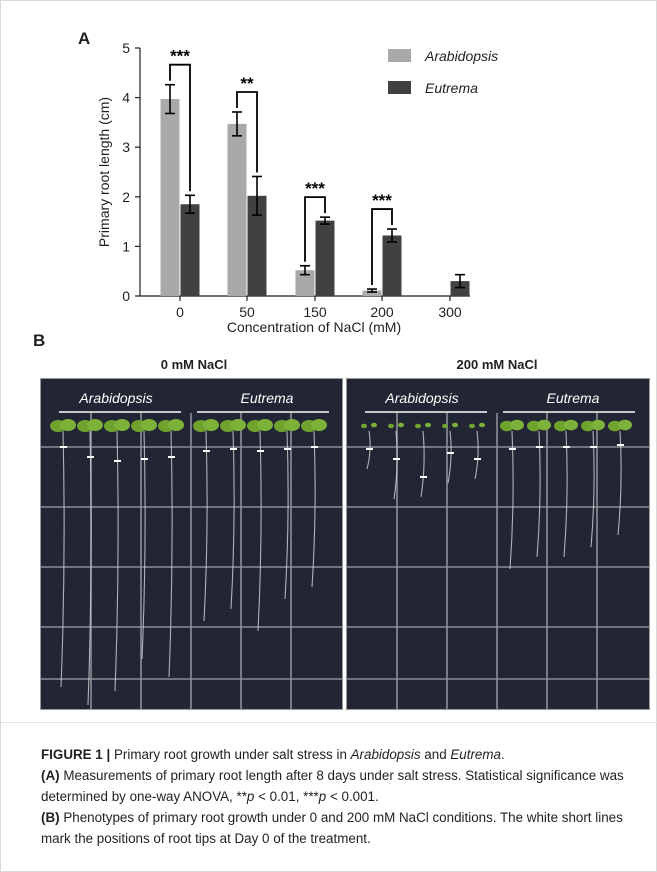  I want to click on x-tick-label: 200, so click(382, 312).